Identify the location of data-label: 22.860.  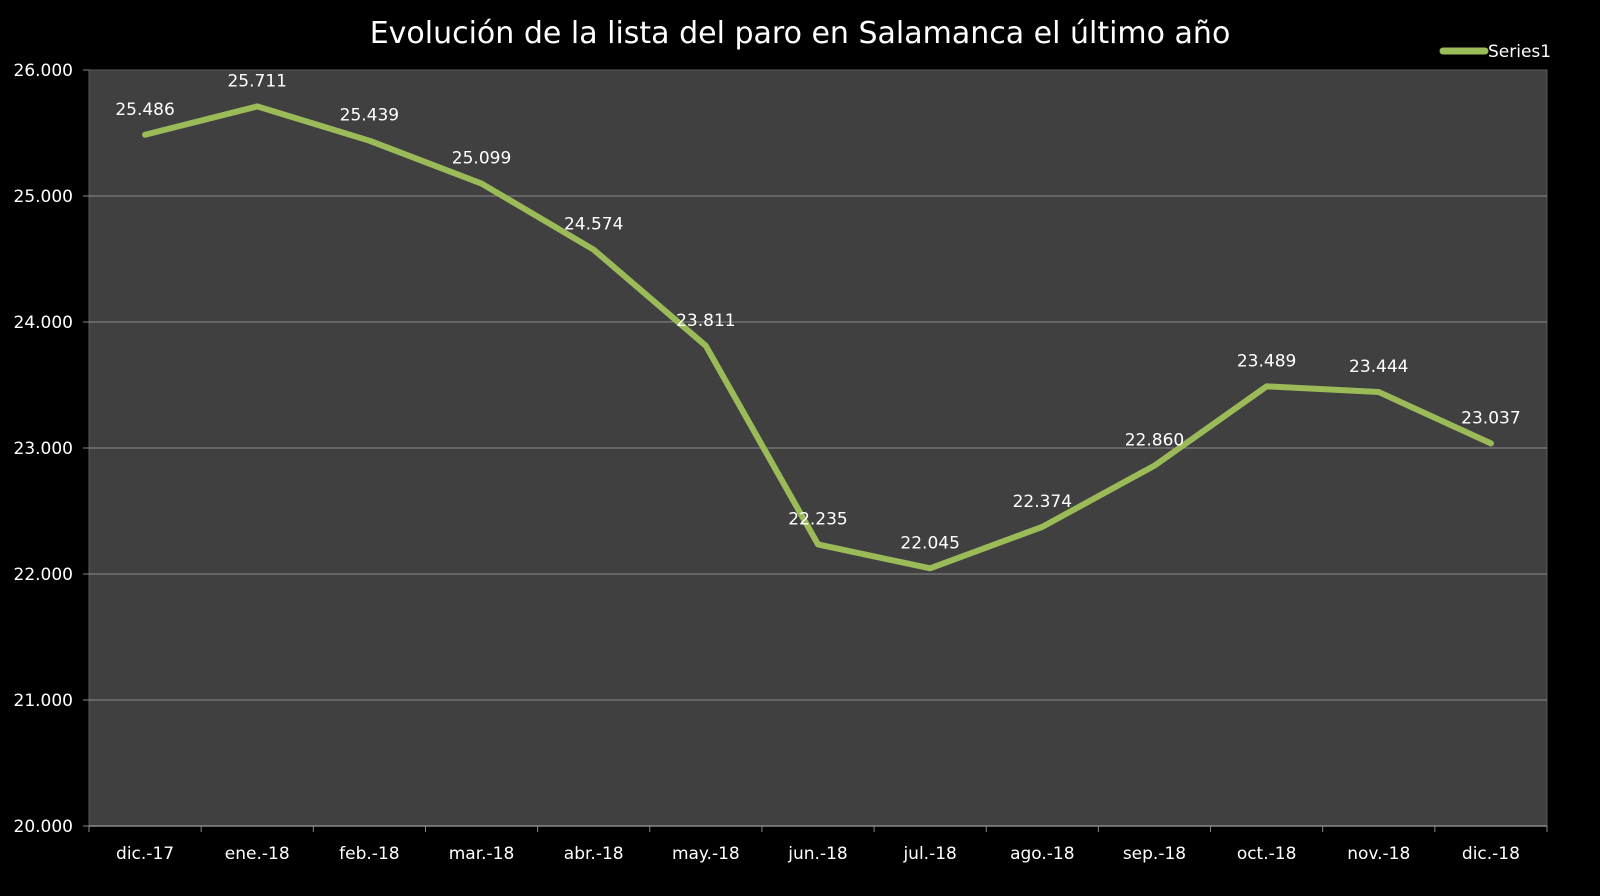
(1154, 441).